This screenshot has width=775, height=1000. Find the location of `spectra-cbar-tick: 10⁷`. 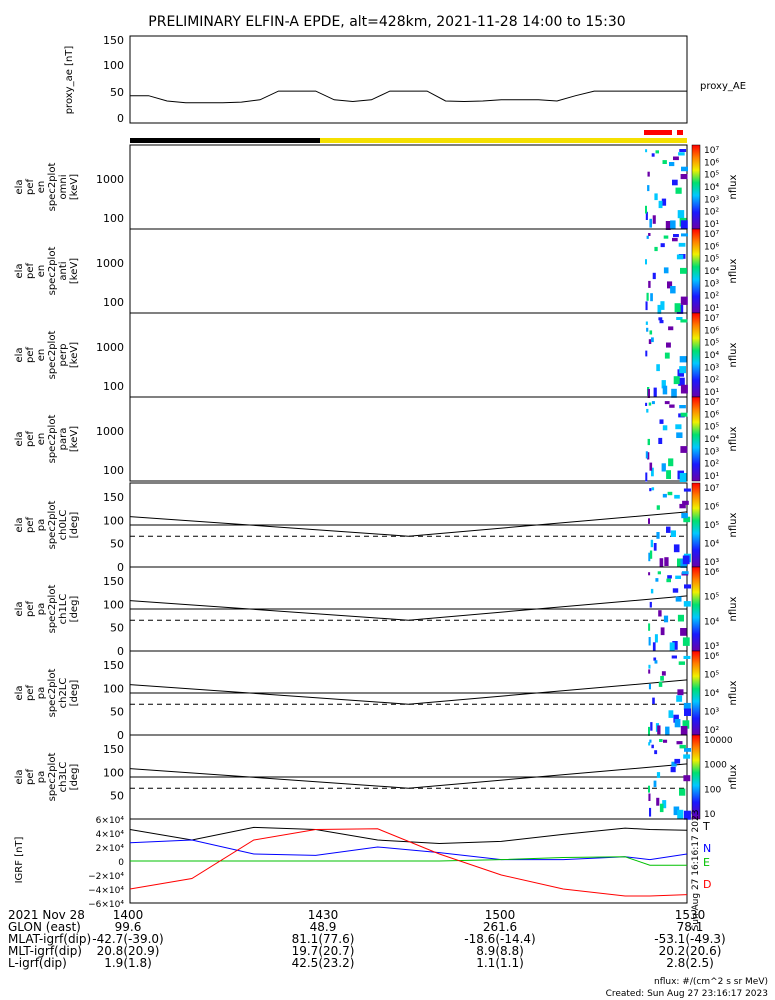

spectra-cbar-tick: 10⁷ is located at coordinates (711, 403).